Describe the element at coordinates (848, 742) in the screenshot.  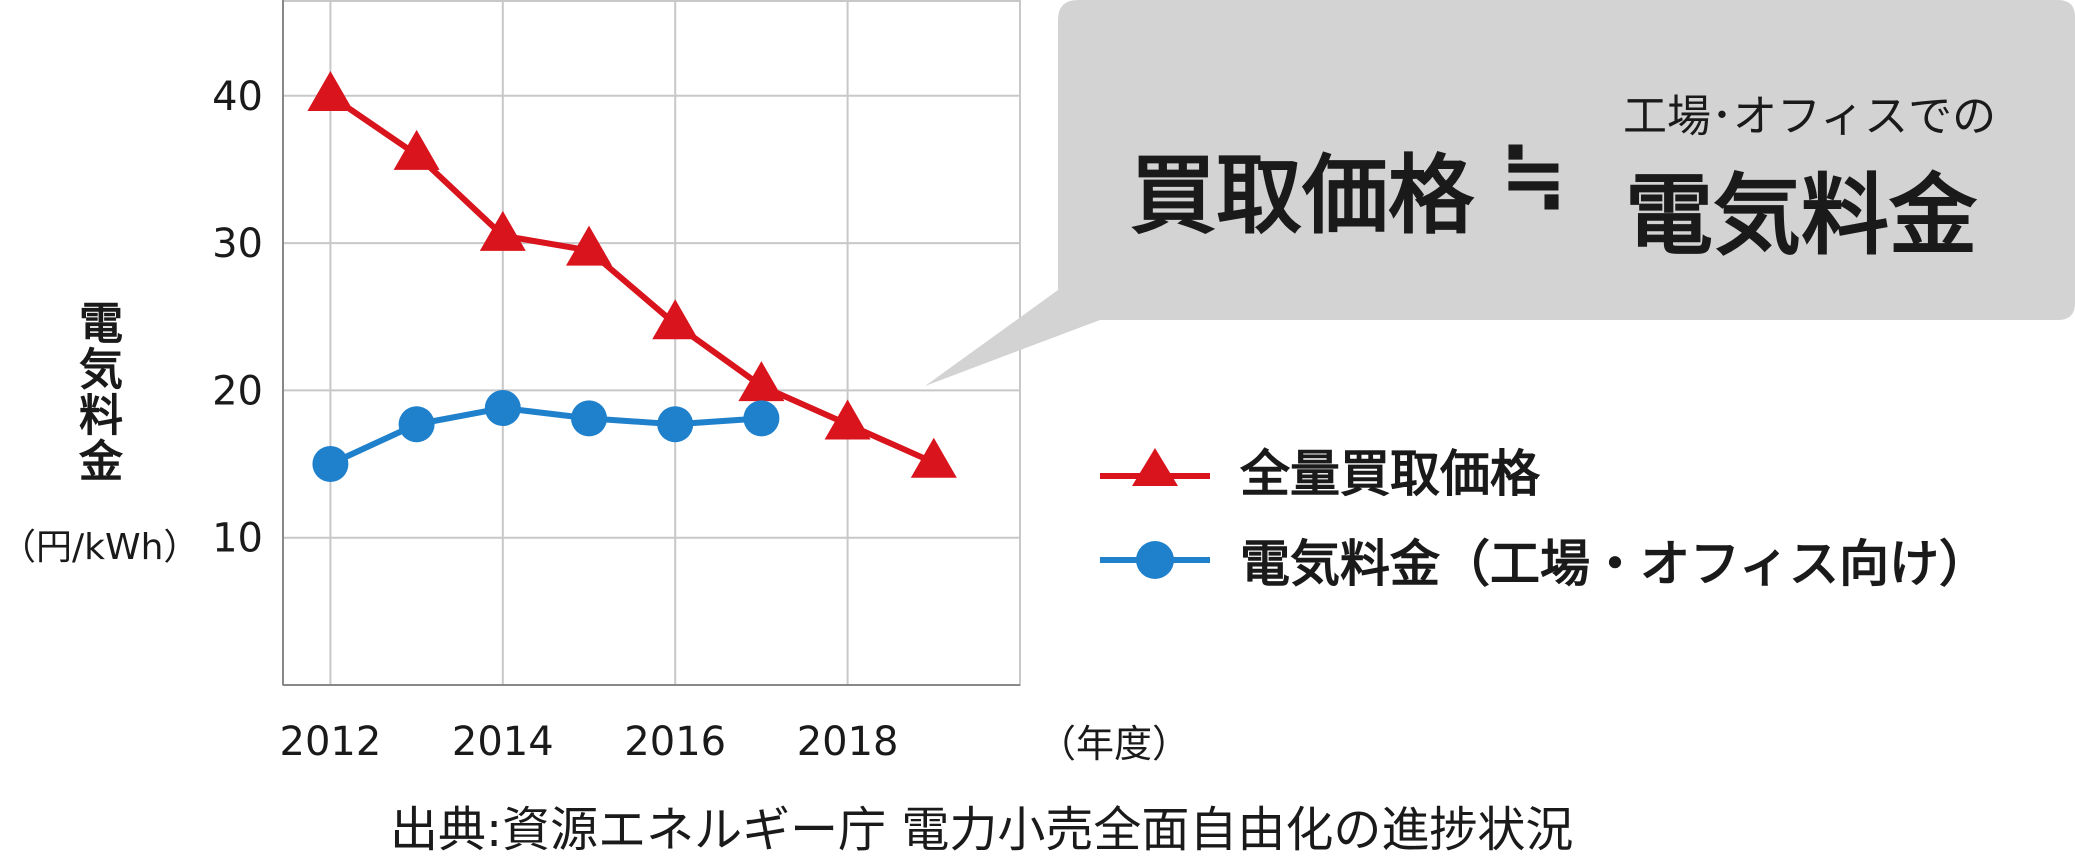
I see `x-tick-label: 2018` at that location.